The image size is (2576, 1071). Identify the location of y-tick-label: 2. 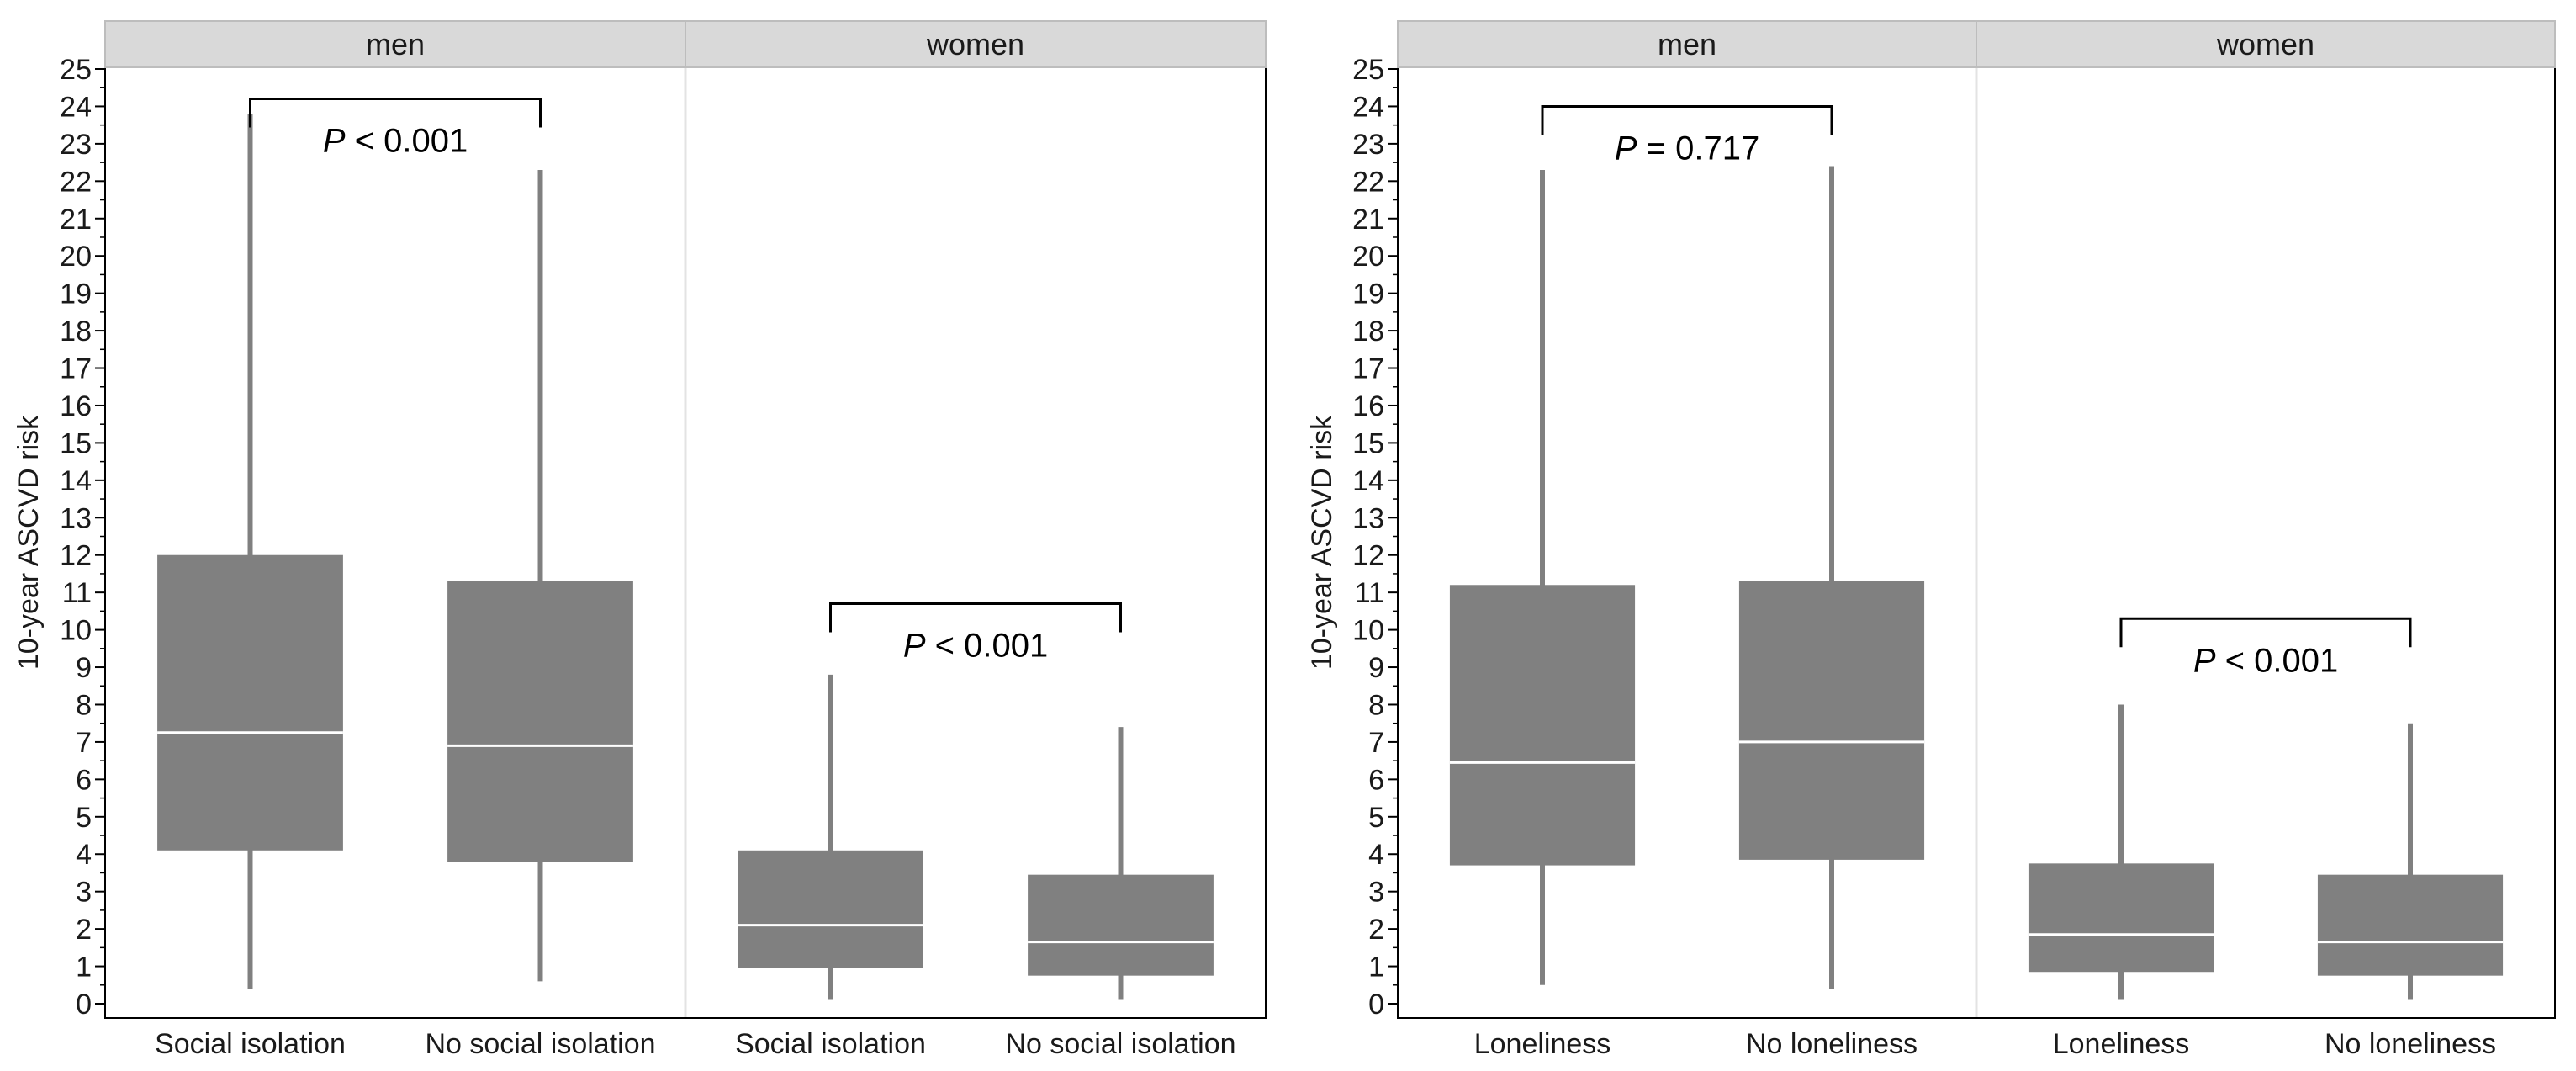
(1376, 930).